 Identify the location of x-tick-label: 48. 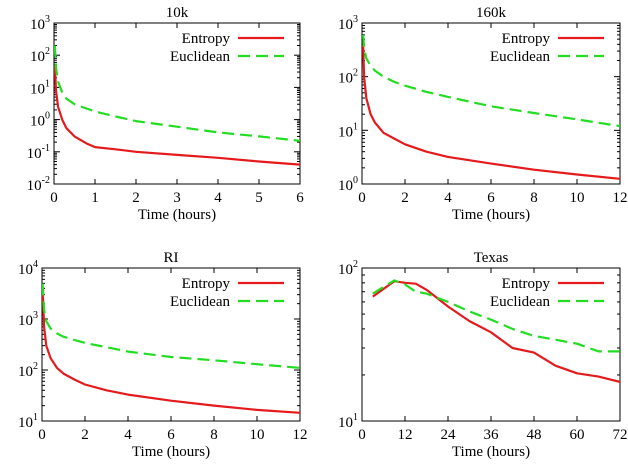
(534, 435).